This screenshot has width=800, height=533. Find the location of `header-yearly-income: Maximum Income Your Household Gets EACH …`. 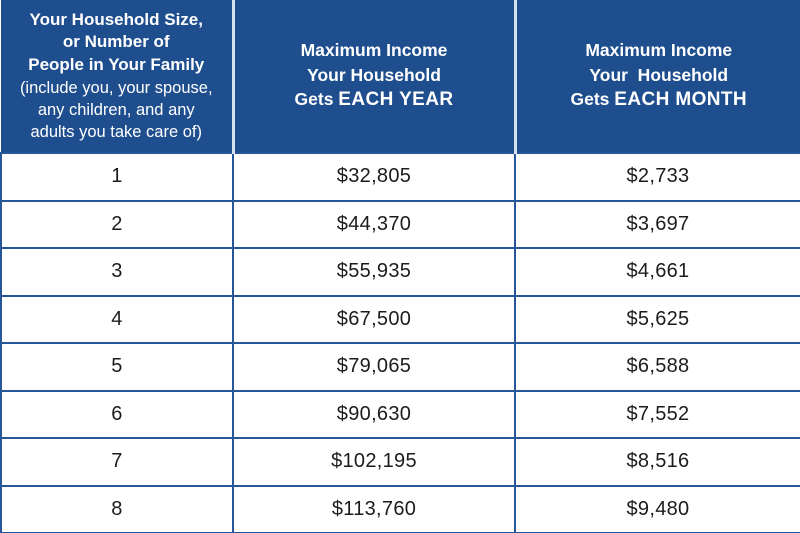

header-yearly-income: Maximum Income Your Household Gets EACH … is located at coordinates (373, 76).